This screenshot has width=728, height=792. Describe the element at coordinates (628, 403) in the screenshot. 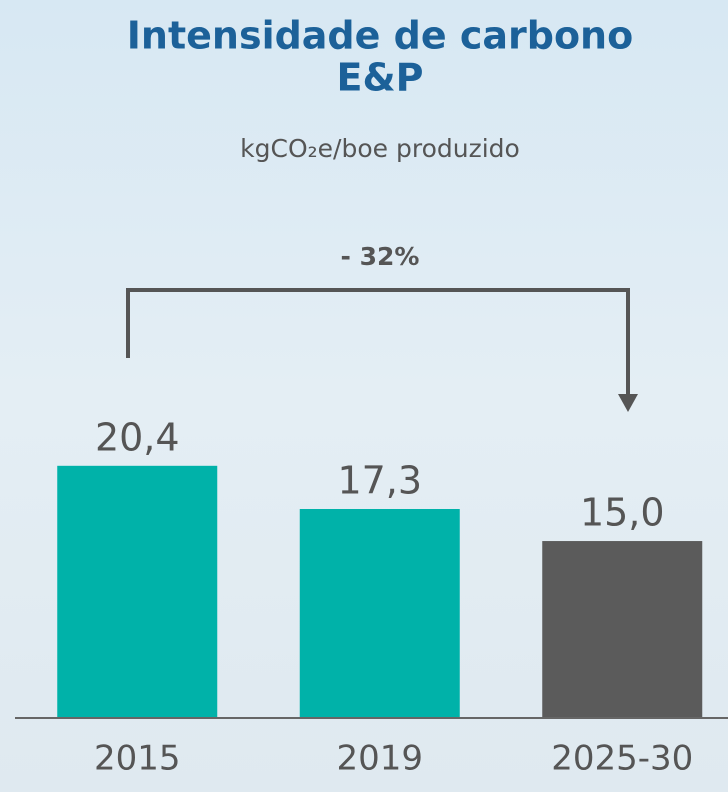

I see `arrow-head` at that location.